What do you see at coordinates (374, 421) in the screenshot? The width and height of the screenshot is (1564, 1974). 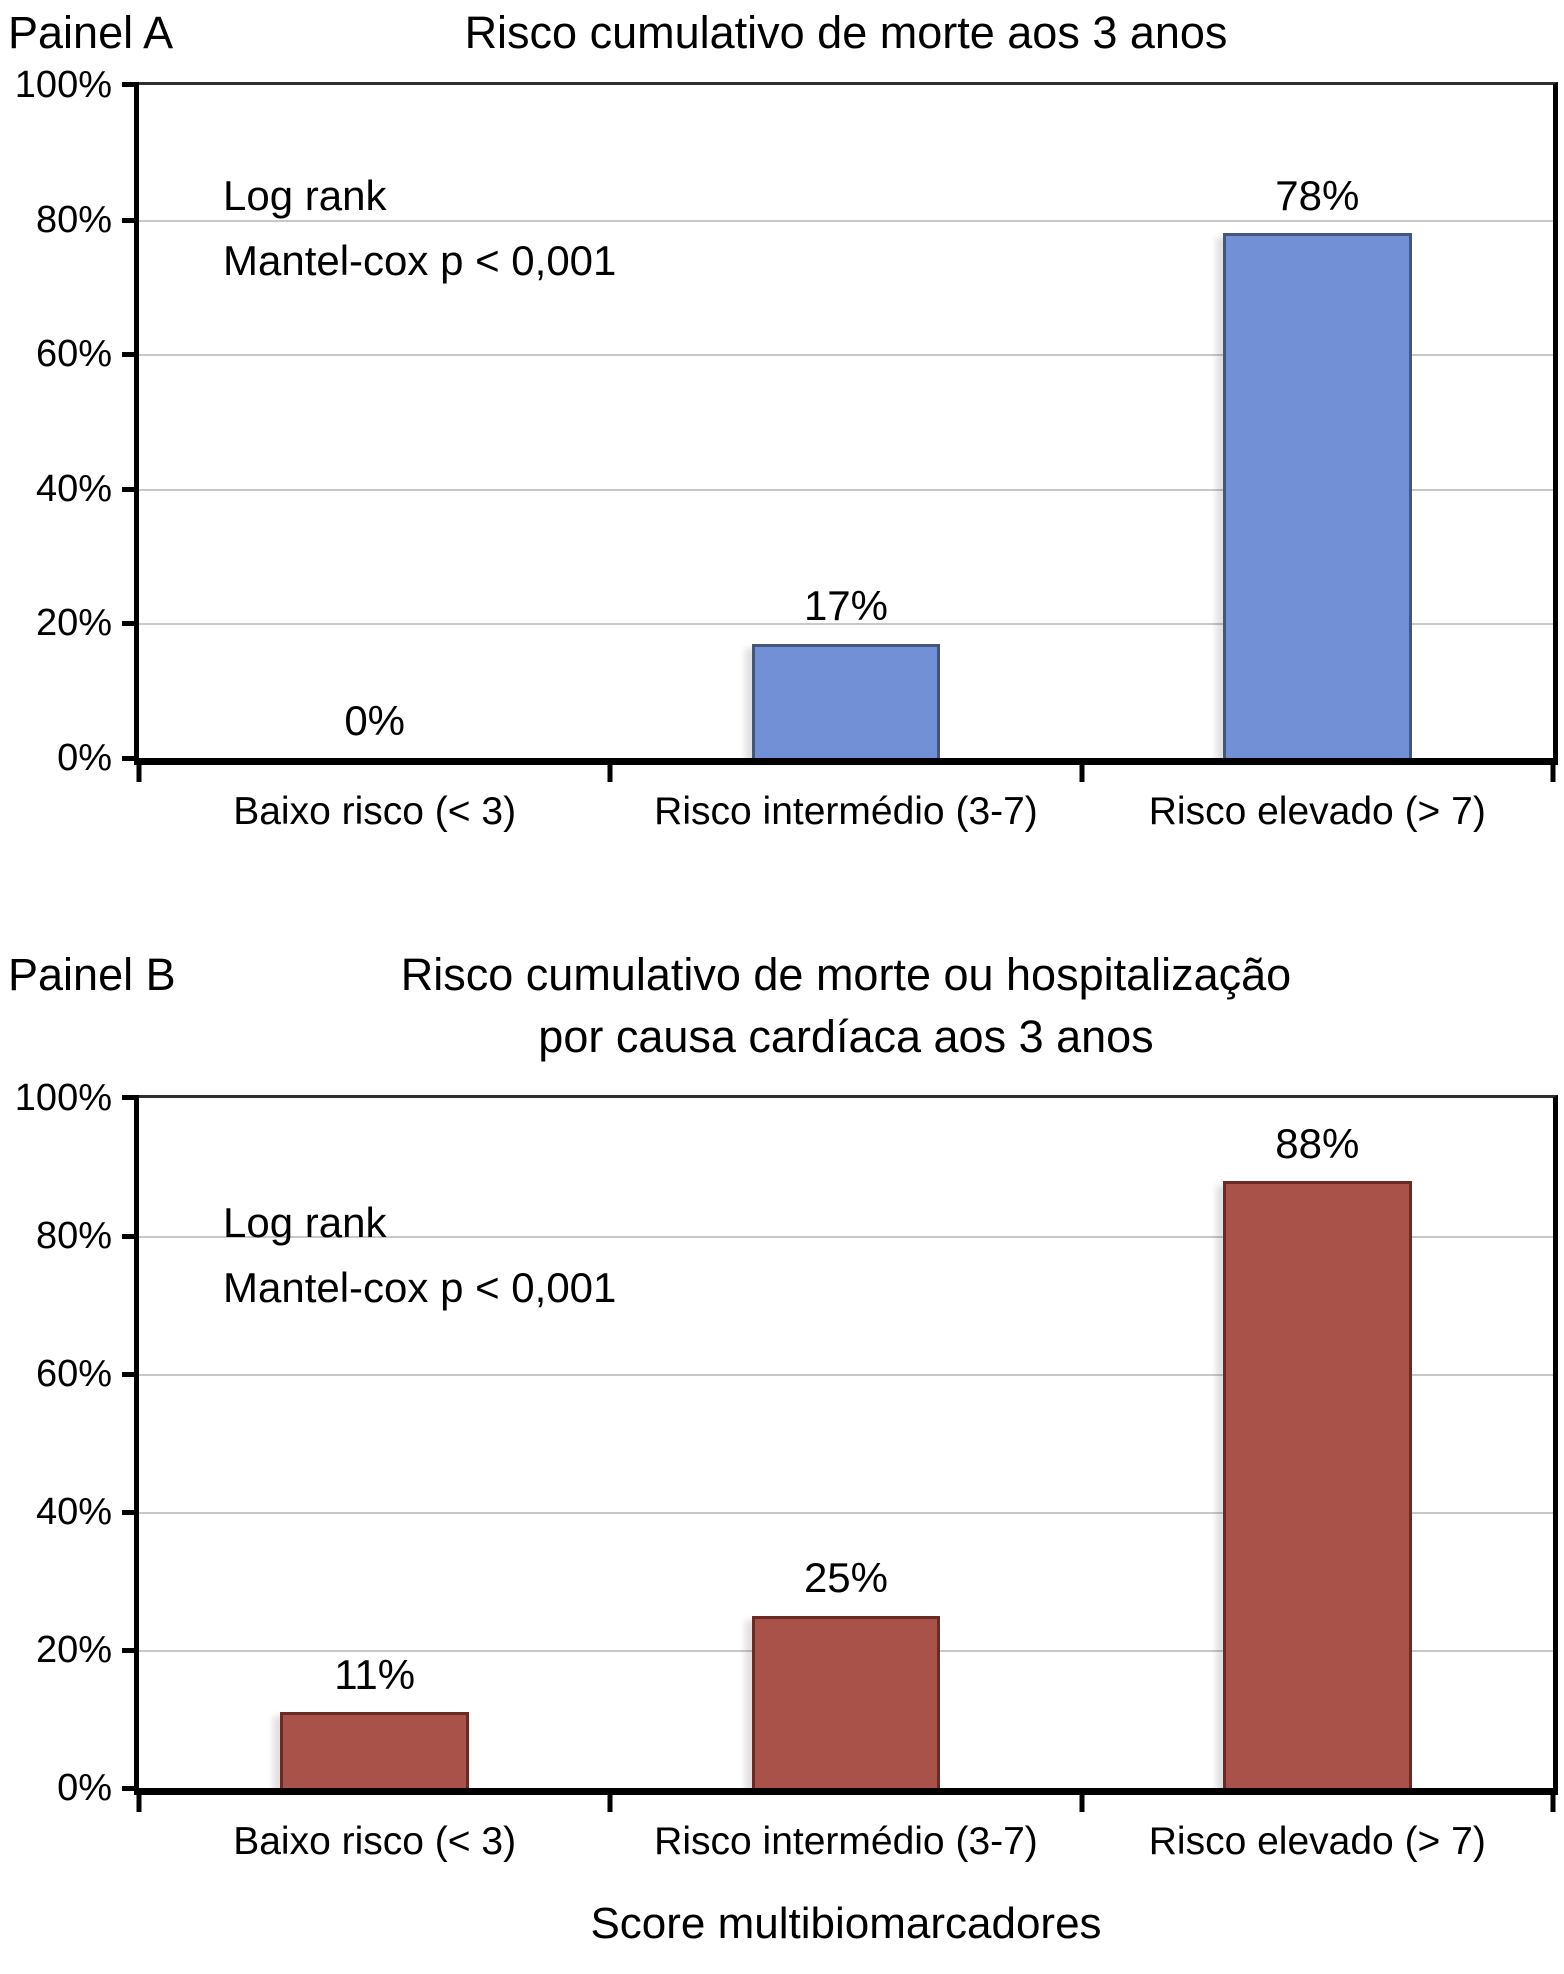 I see `bar-group-low-risk: 0%` at bounding box center [374, 421].